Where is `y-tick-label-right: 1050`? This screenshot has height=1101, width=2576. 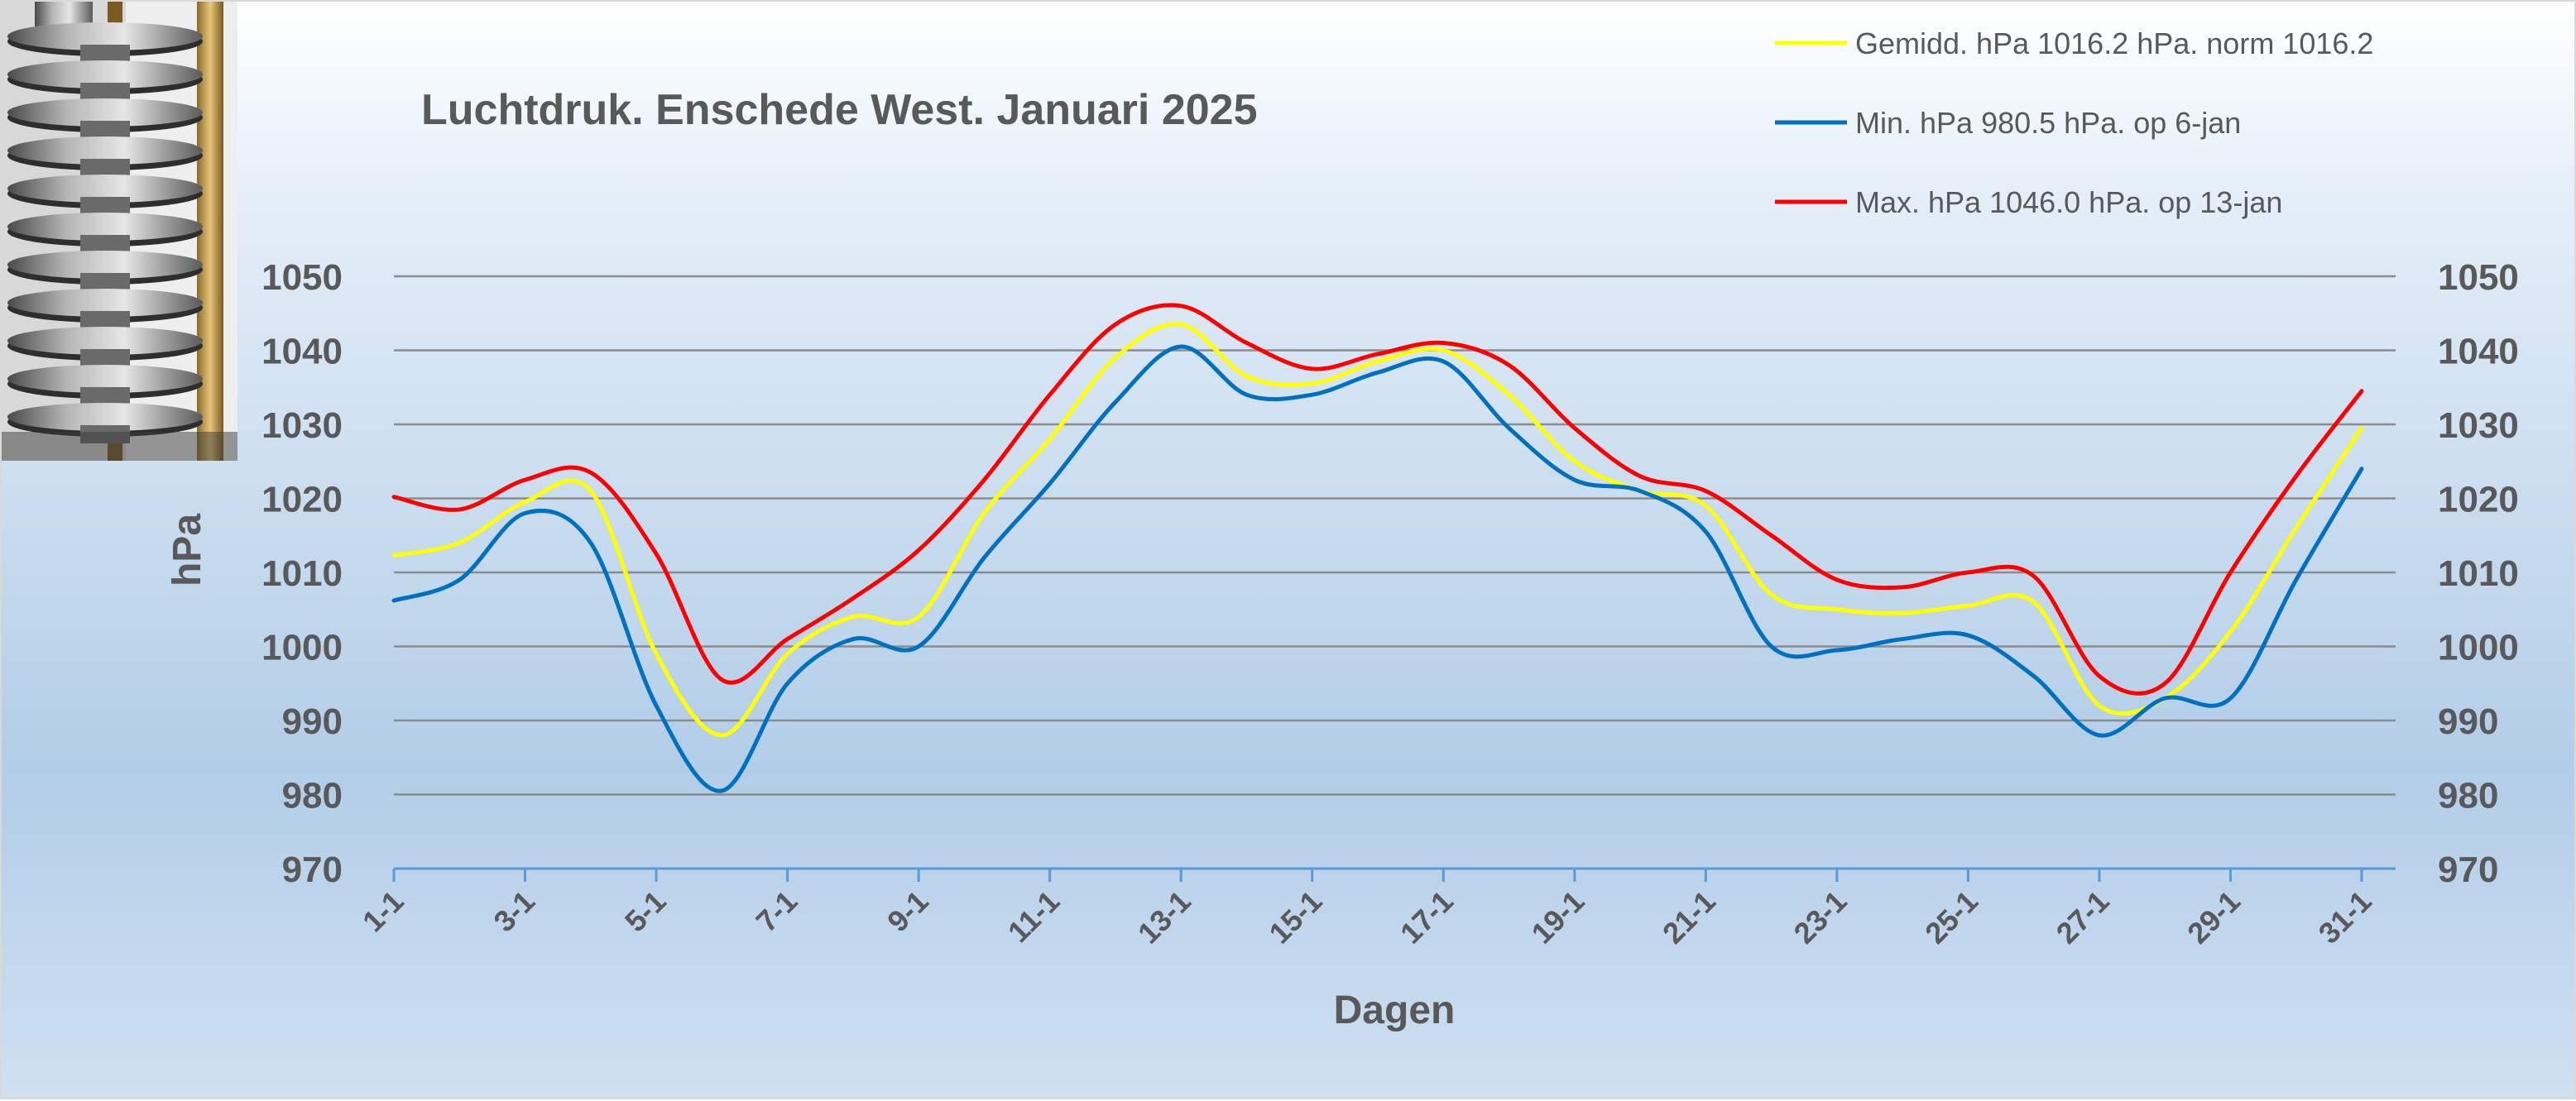 y-tick-label-right: 1050 is located at coordinates (2478, 277).